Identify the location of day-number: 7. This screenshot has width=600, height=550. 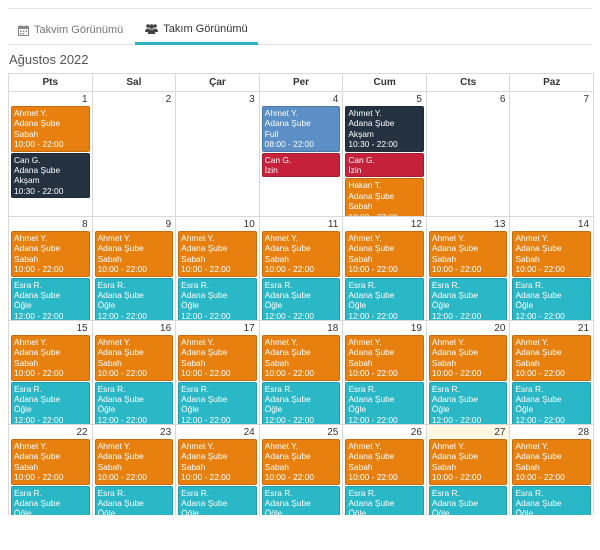
(586, 99).